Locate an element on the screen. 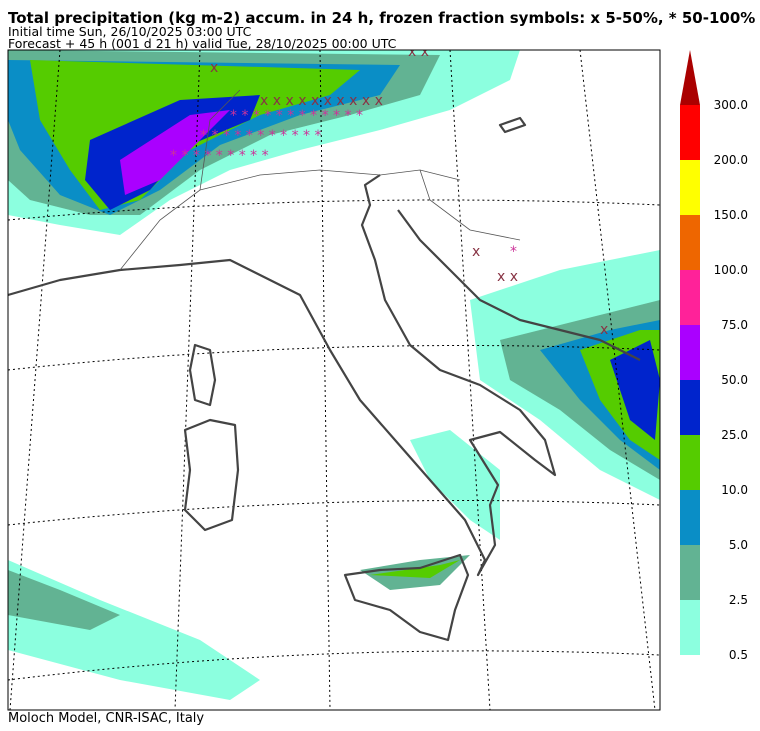  colorbar-label: 25.0 is located at coordinates (734, 435).